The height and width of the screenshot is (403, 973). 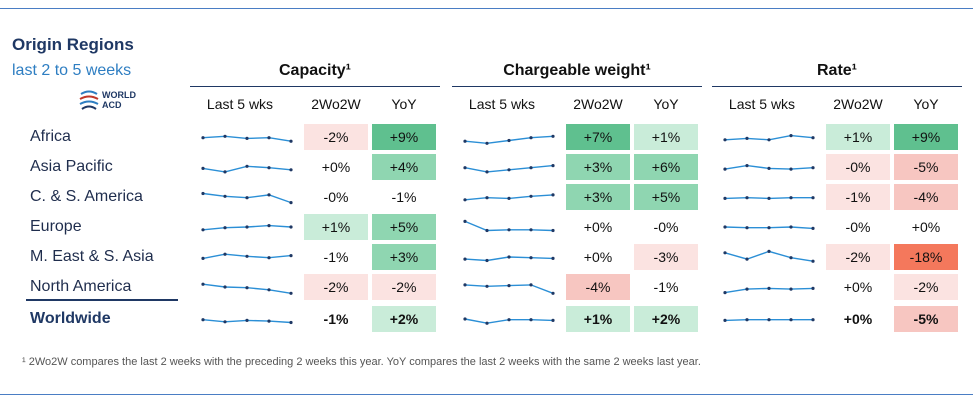 I want to click on value-cell: -18%, so click(x=926, y=257).